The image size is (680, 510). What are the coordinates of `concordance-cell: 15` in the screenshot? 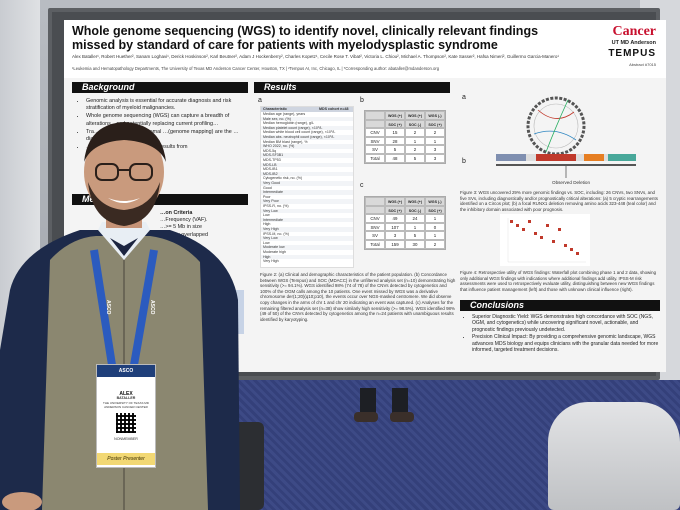 It's located at (395, 132).